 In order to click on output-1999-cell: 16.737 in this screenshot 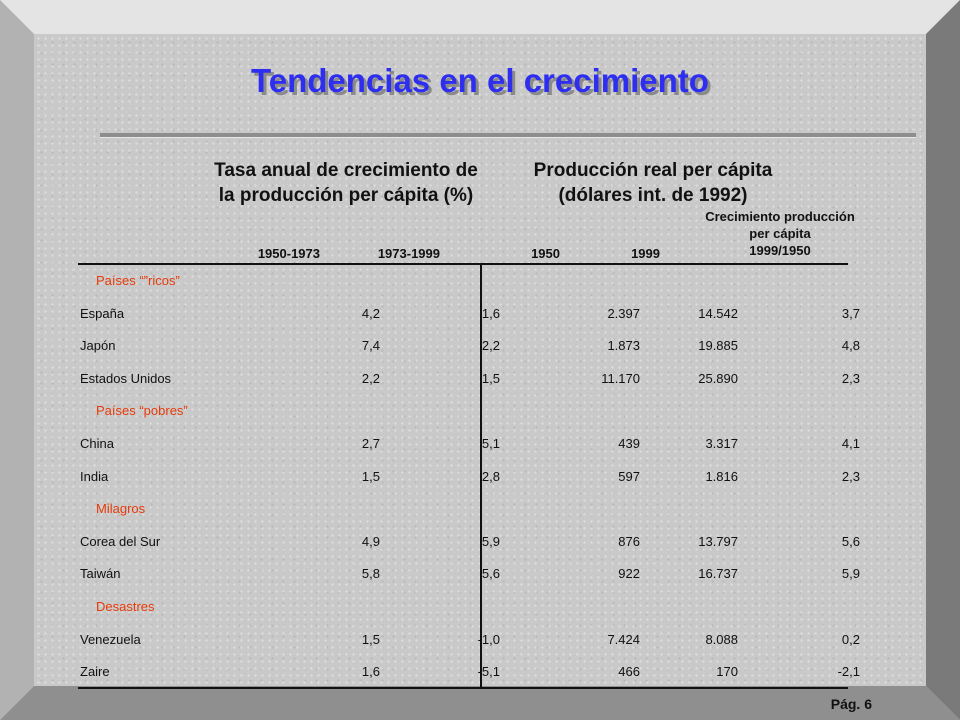, I will do `click(718, 574)`.